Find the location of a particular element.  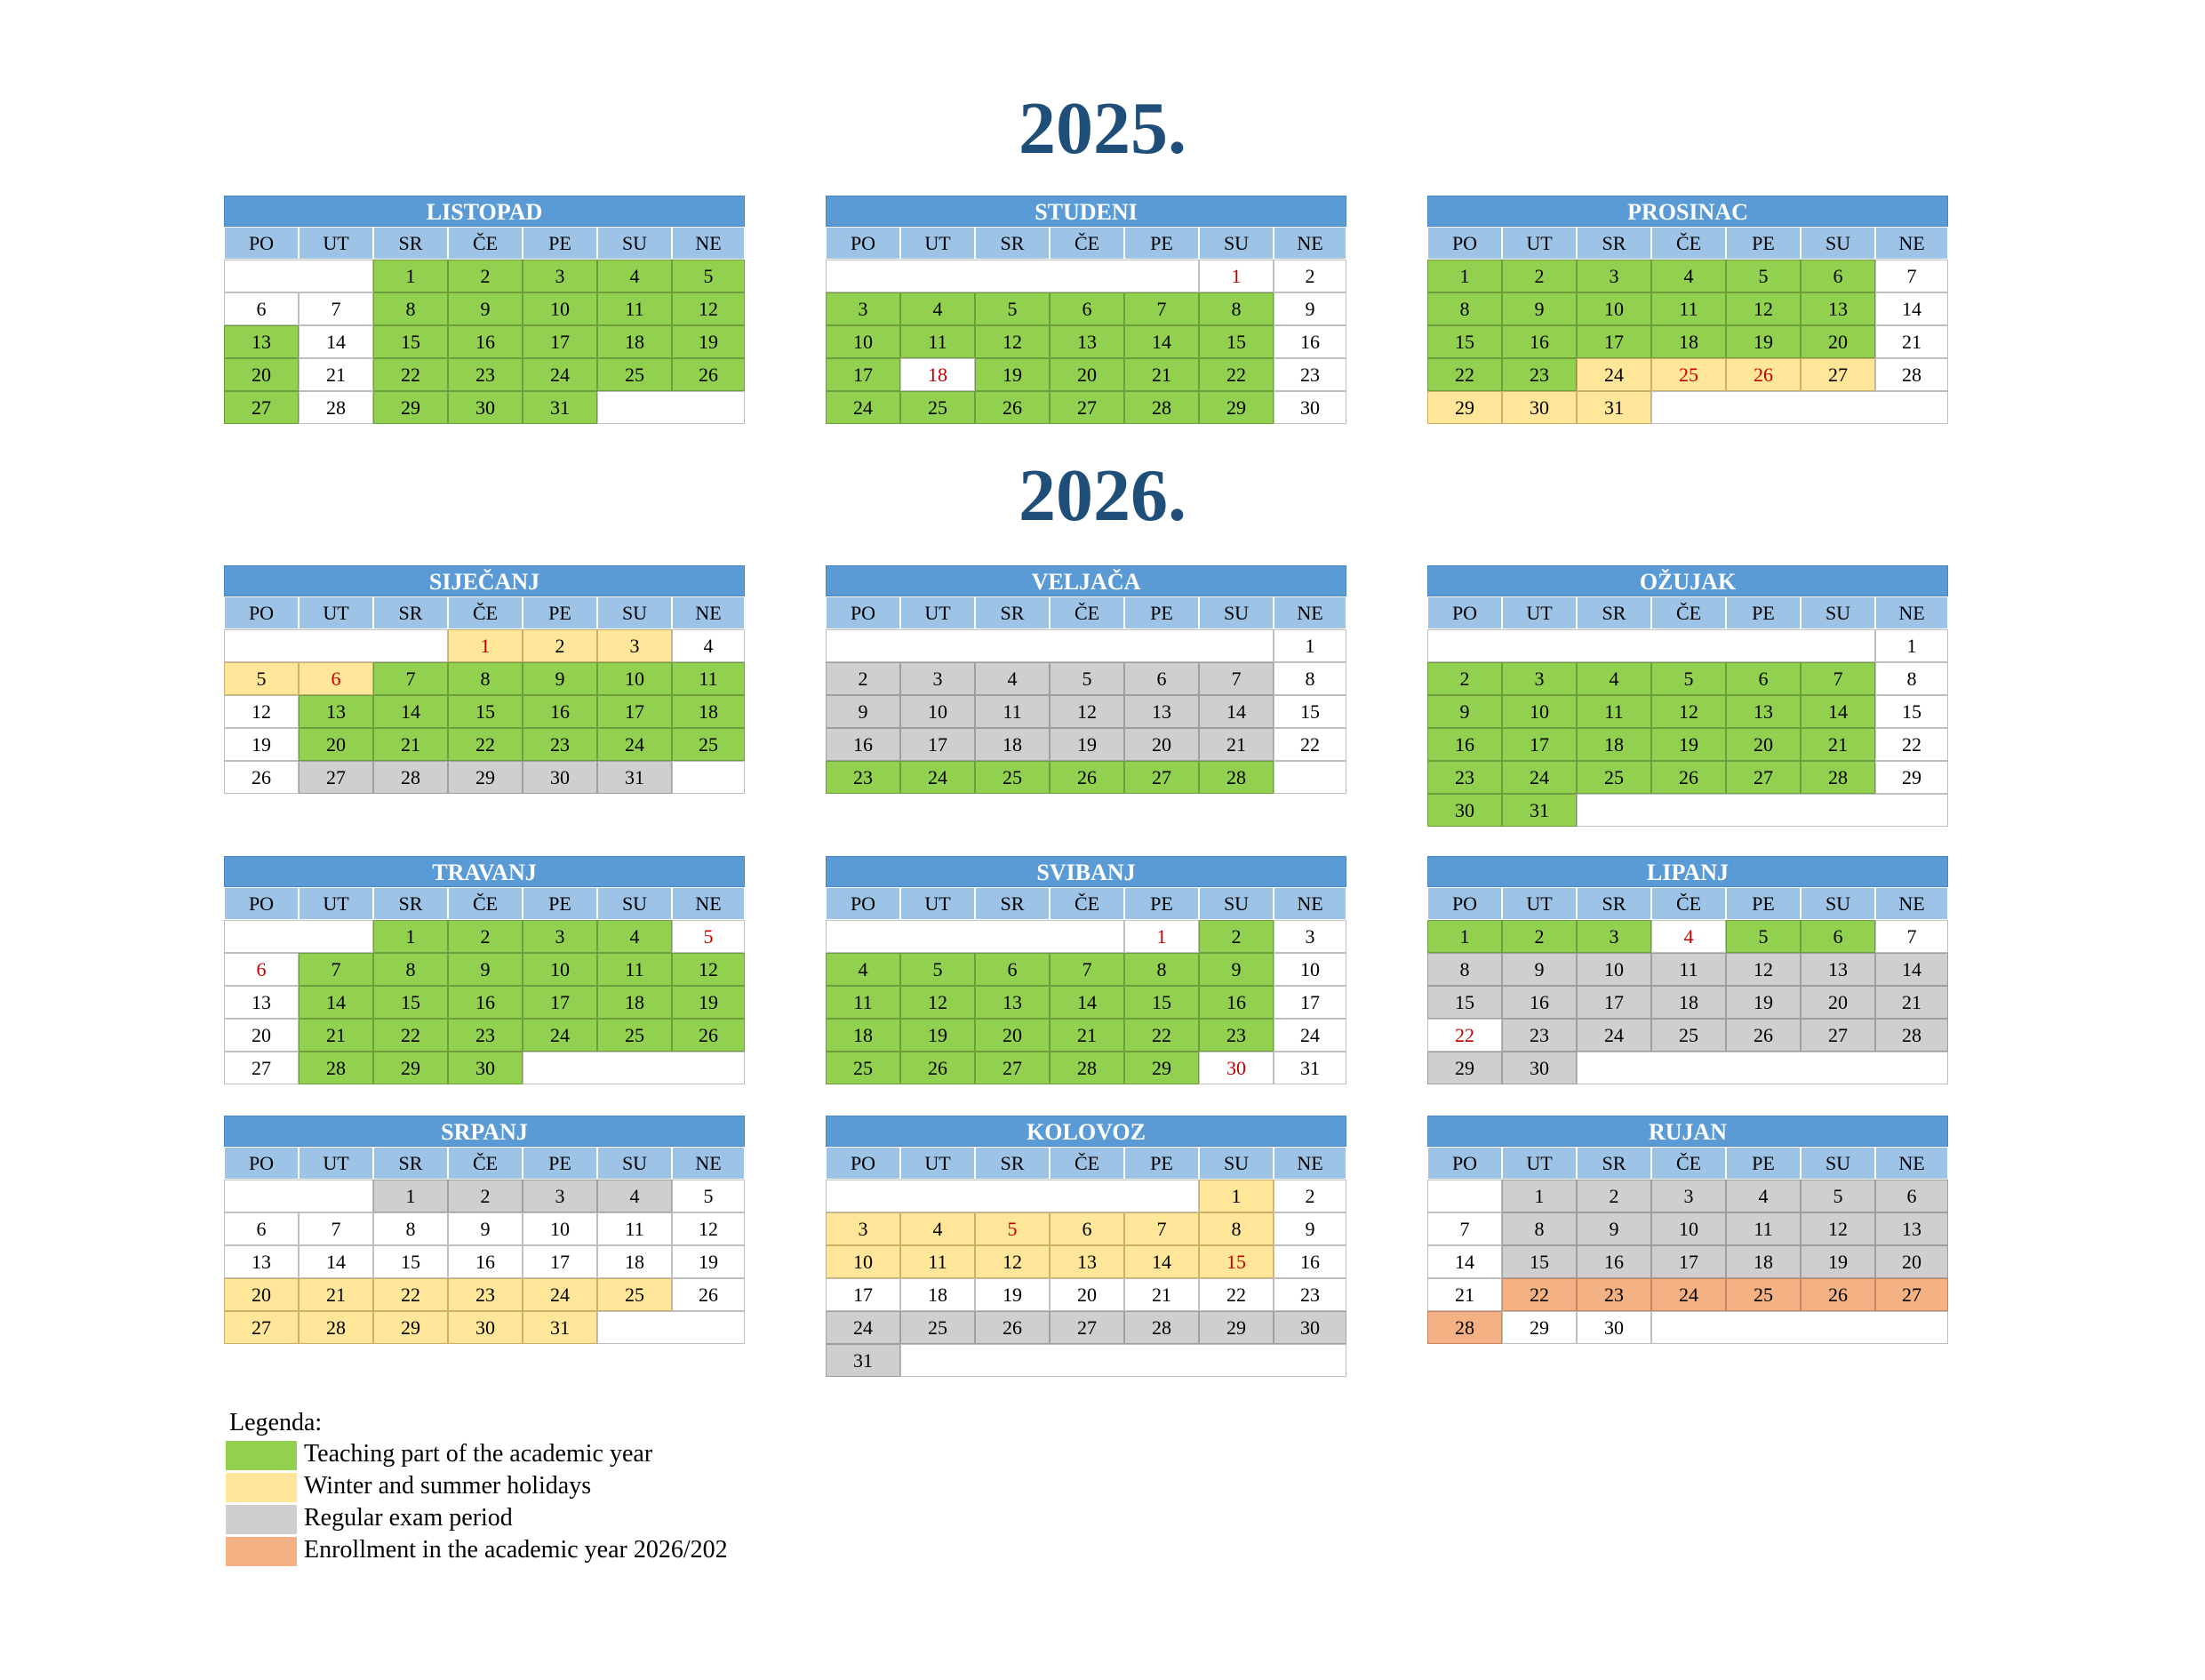

month-title: OŽUJAK is located at coordinates (1688, 580).